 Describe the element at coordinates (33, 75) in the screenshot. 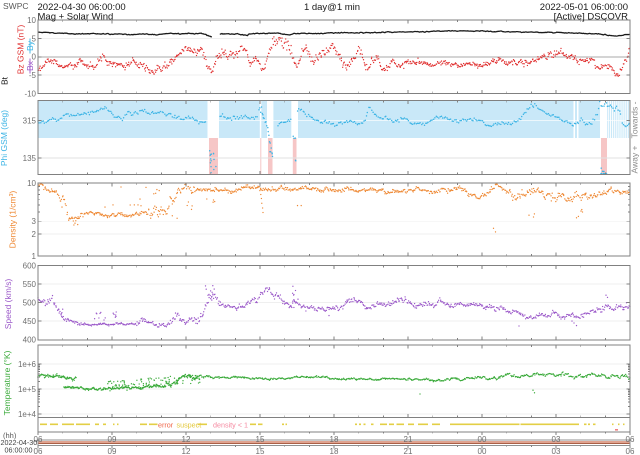

I see `svg-text: -5` at that location.